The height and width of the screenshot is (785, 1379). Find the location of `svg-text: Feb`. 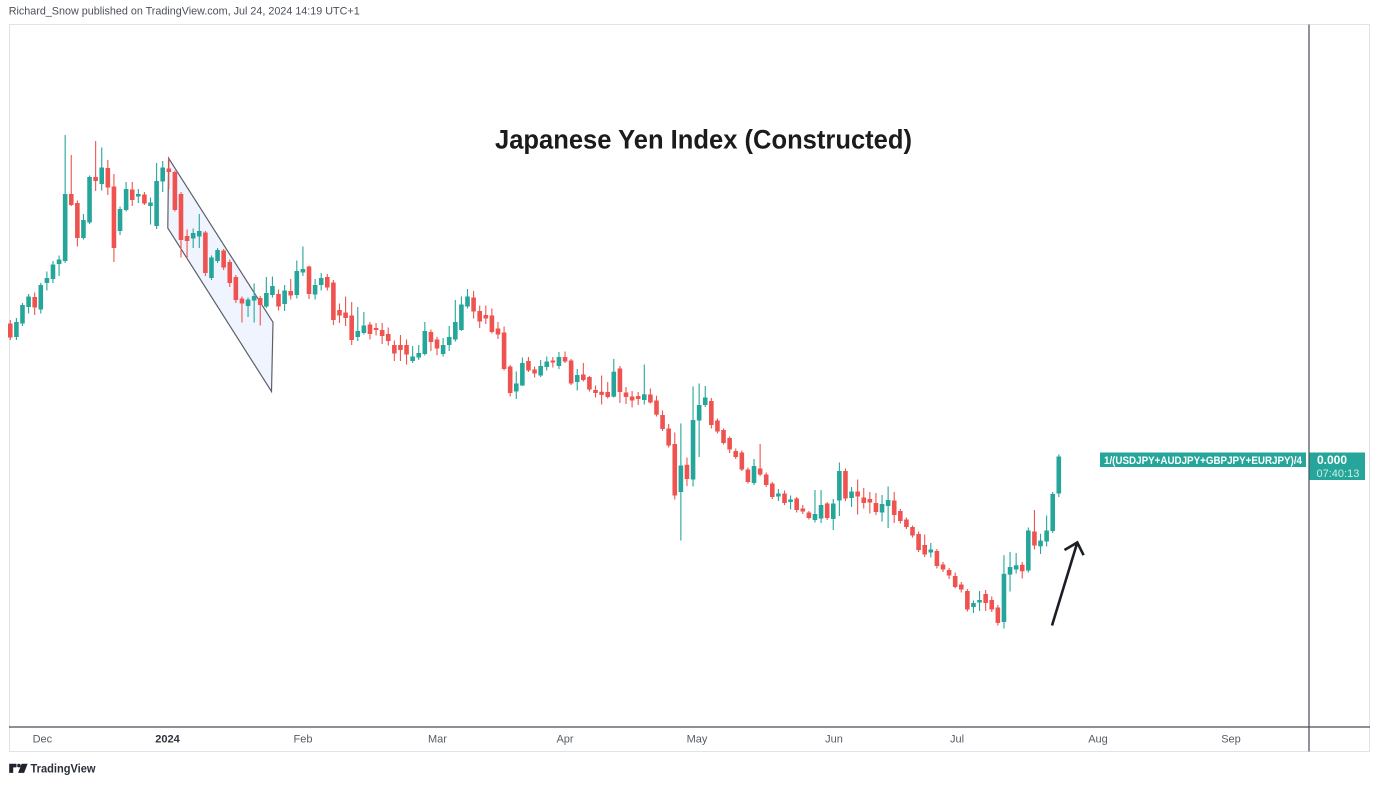

svg-text: Feb is located at coordinates (303, 740).